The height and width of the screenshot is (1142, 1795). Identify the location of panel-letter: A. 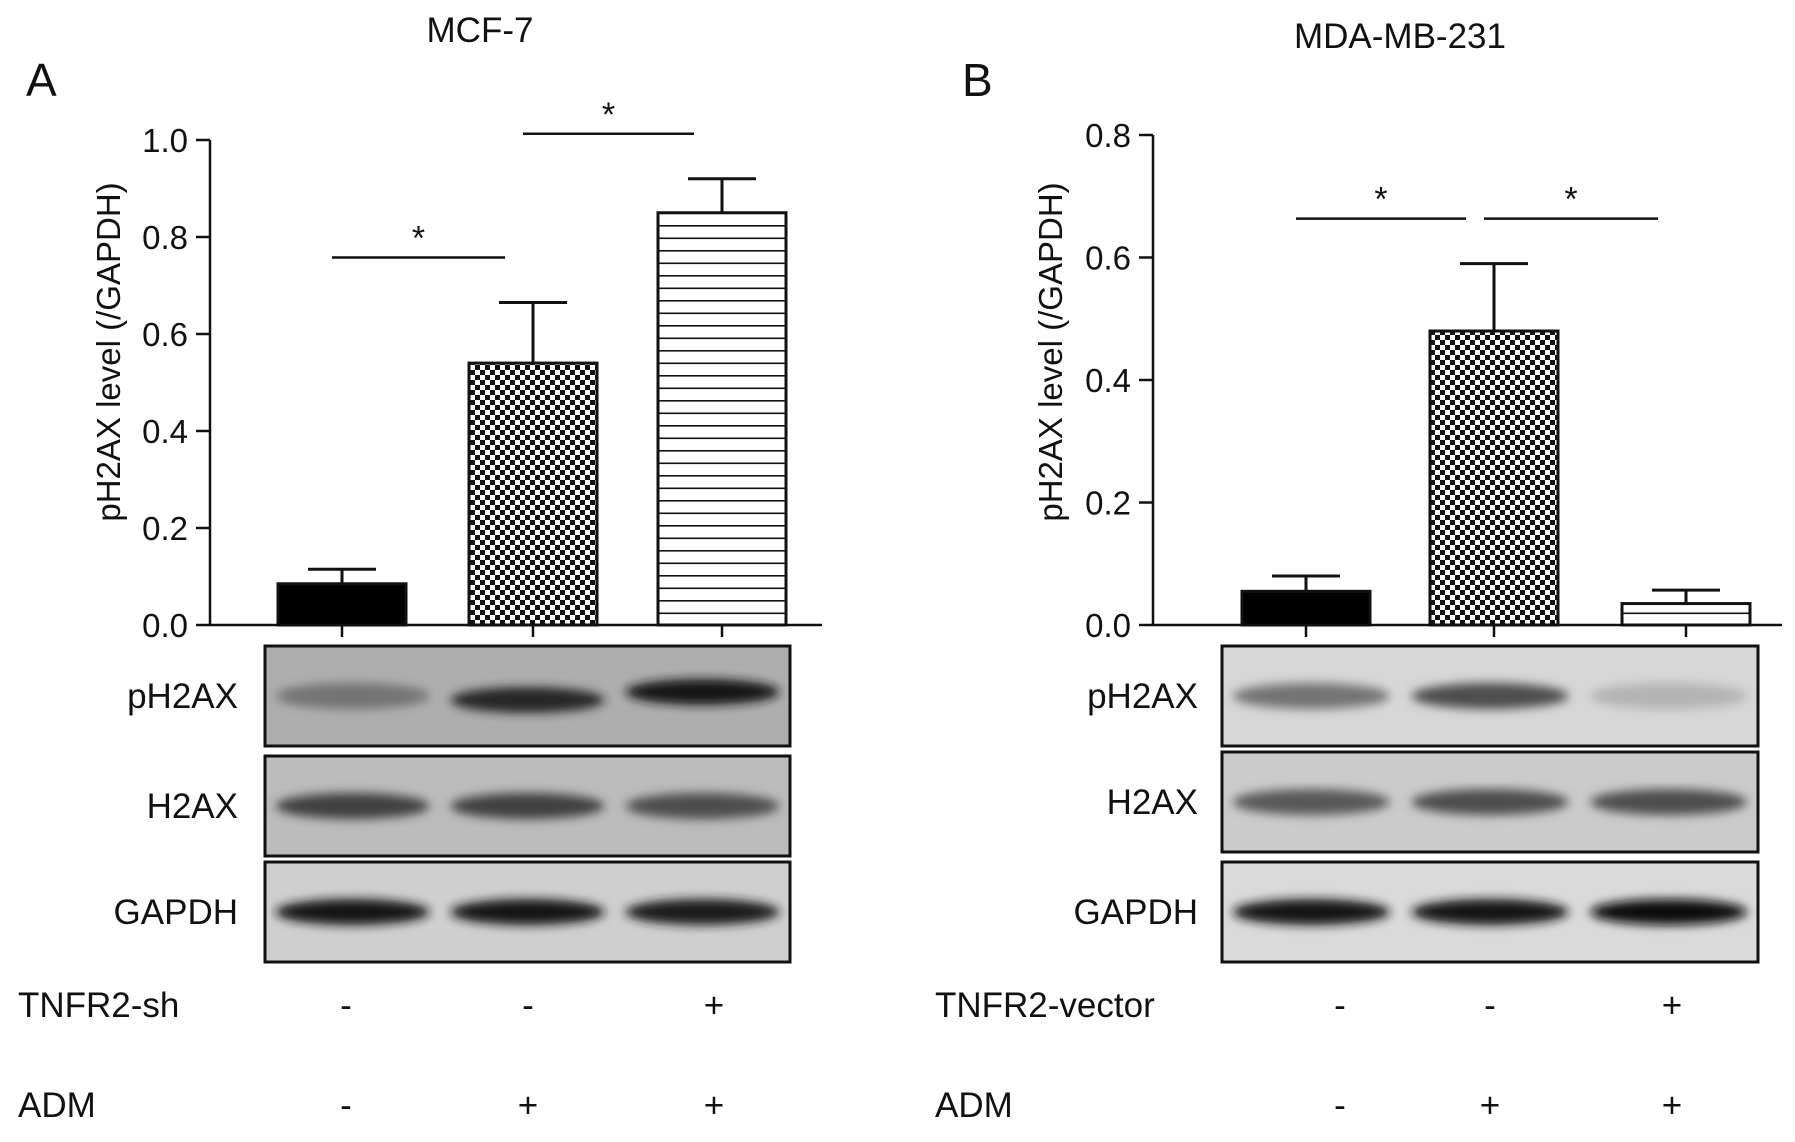
(41, 80).